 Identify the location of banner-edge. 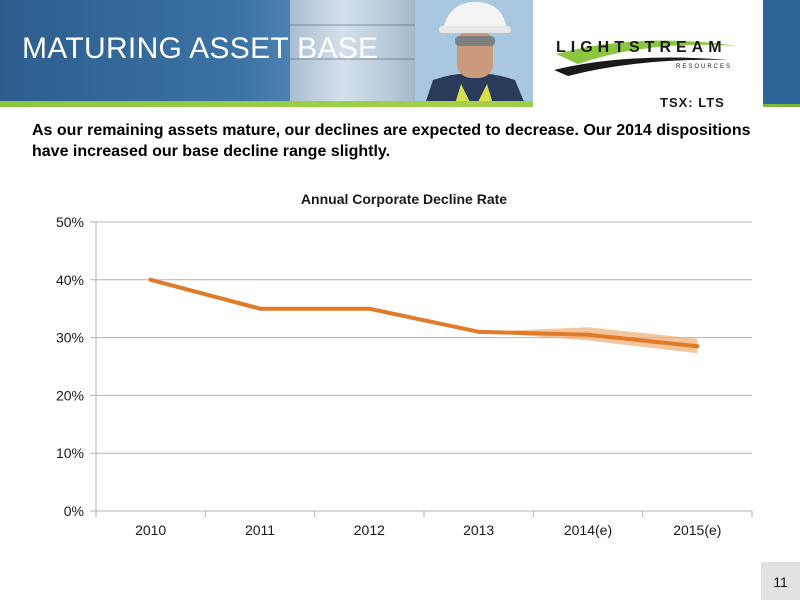
(781, 52).